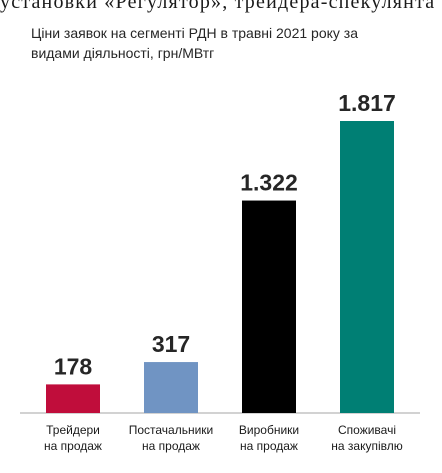  Describe the element at coordinates (171, 430) in the screenshot. I see `category-label-2-line-1: Постачальники` at that location.